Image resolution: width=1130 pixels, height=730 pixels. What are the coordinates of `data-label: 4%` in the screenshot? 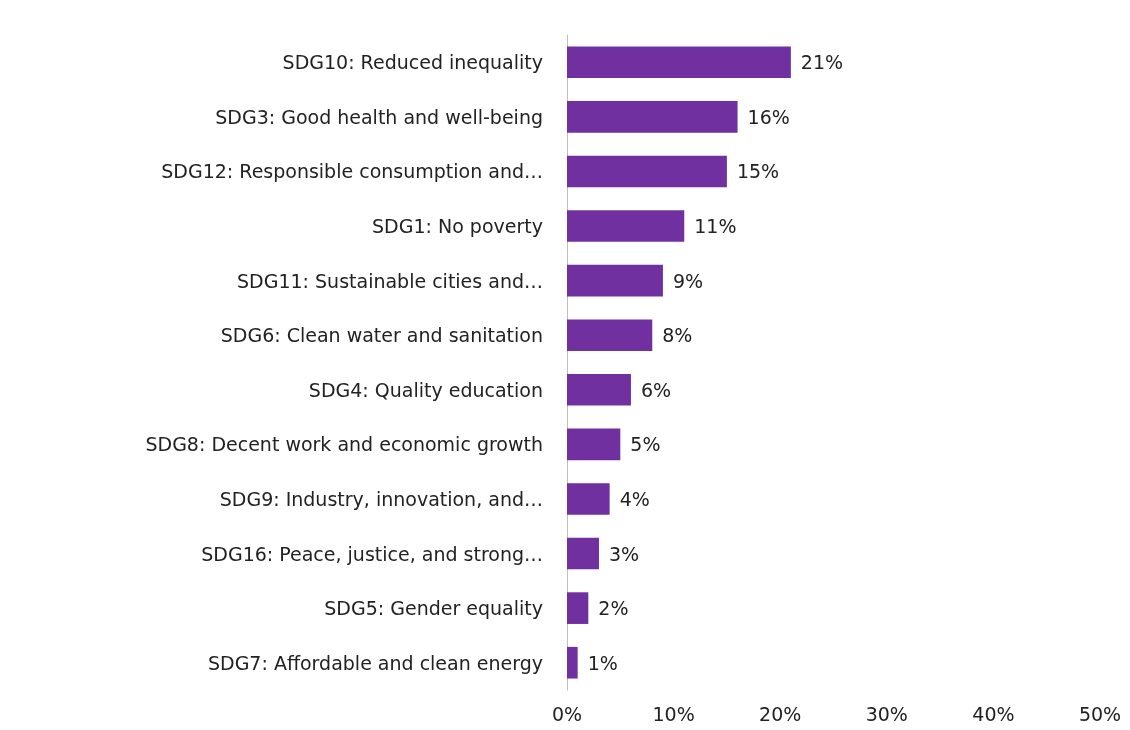 It's located at (634, 498).